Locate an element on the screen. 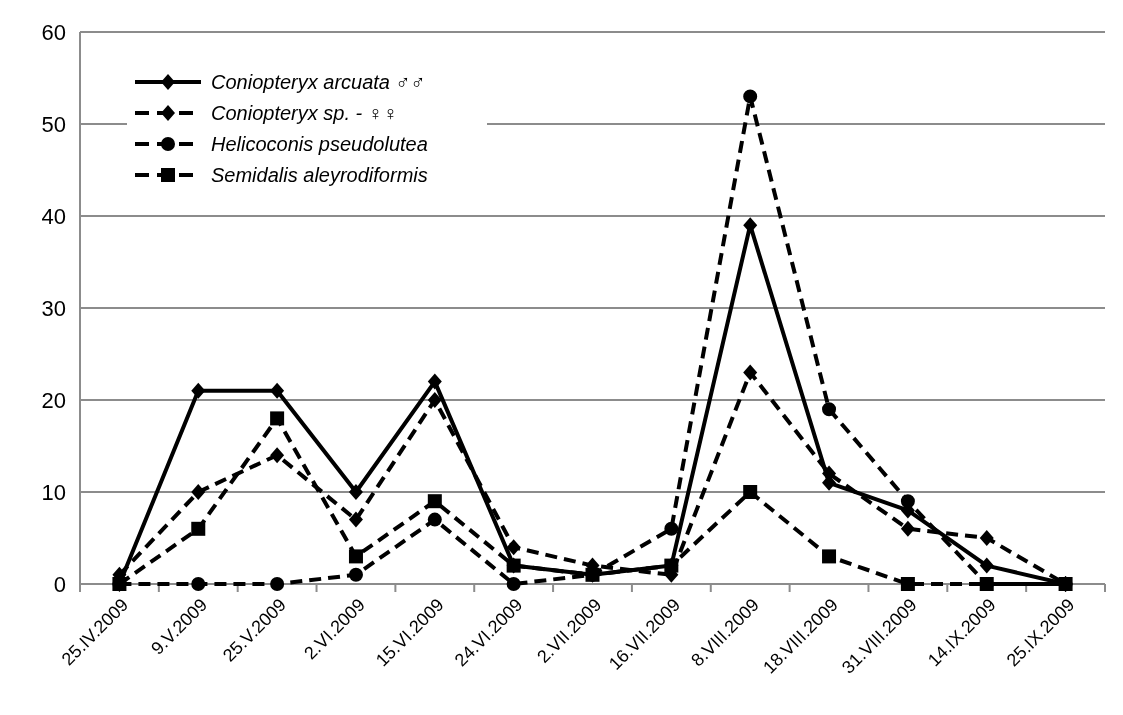  legend-label: Helicoconis pseudolutea is located at coordinates (319, 144).